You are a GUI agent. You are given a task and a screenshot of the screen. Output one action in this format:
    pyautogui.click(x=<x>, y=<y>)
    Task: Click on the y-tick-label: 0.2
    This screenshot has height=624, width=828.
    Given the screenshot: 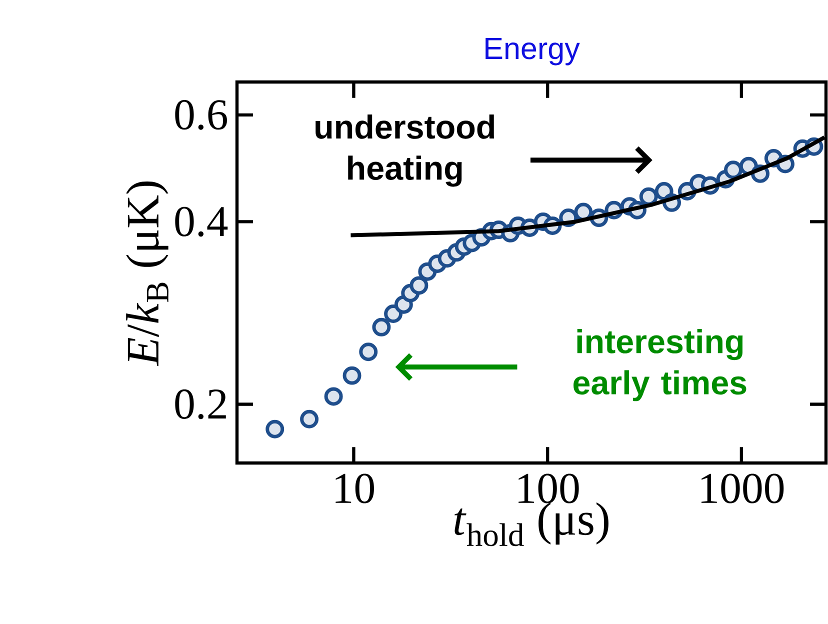 What is the action you would take?
    pyautogui.click(x=200, y=404)
    